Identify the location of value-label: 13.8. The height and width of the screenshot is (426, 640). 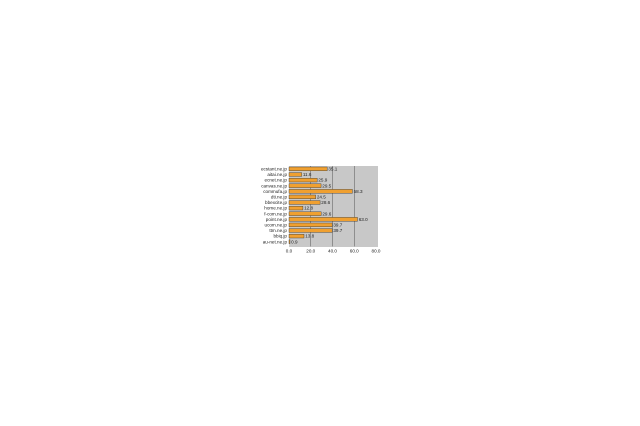
(309, 236).